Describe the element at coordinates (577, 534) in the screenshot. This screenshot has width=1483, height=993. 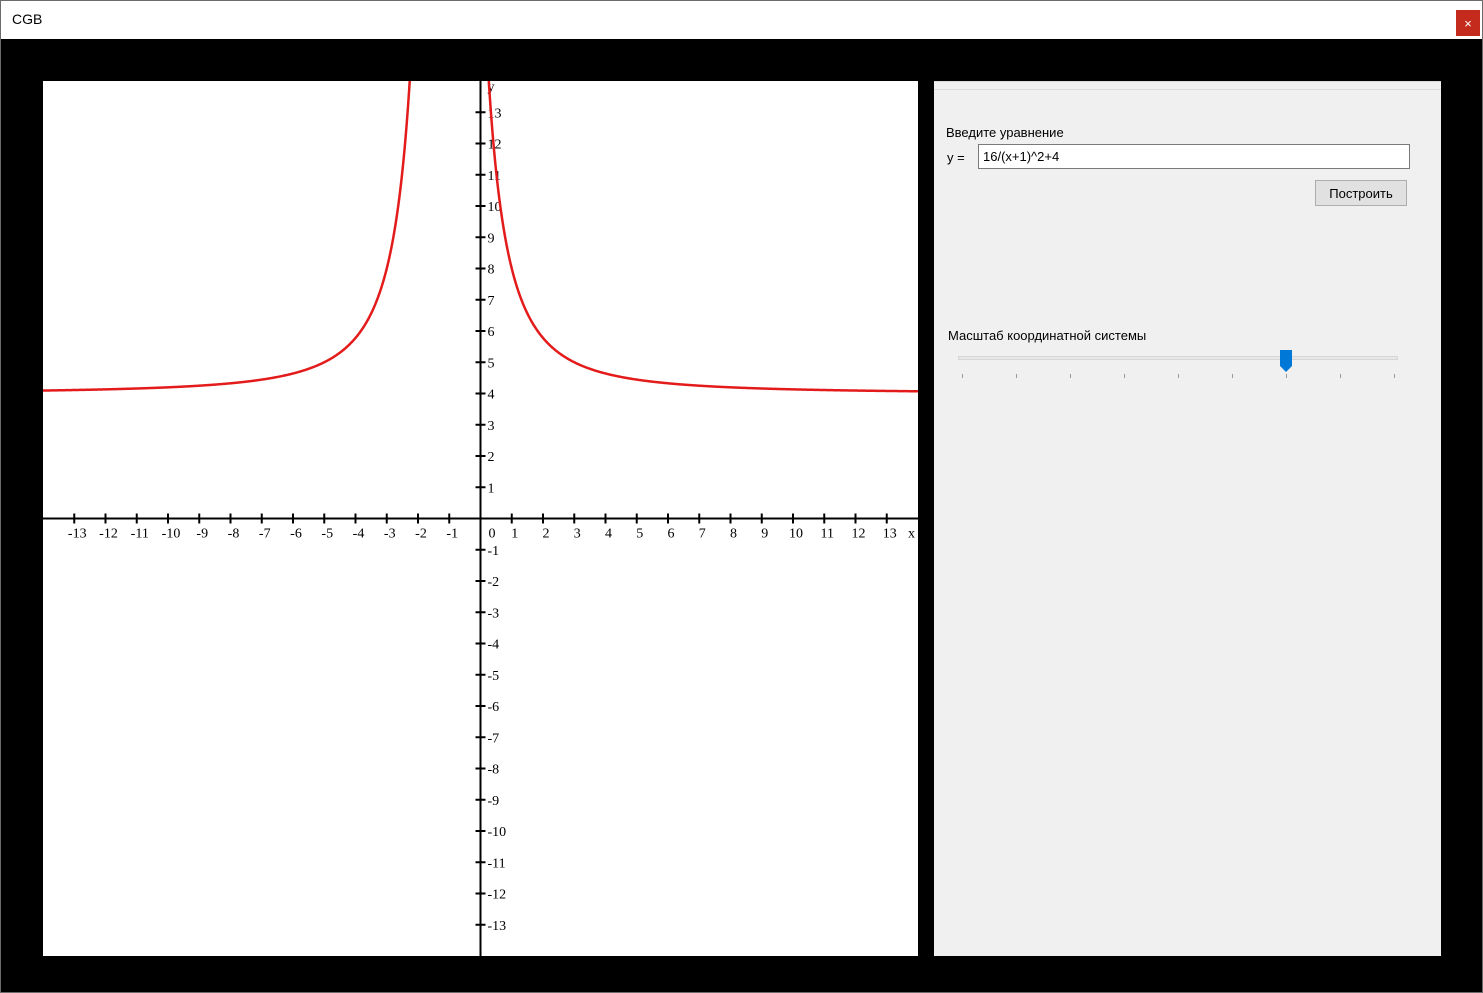
I see `x-tick-label: 3` at that location.